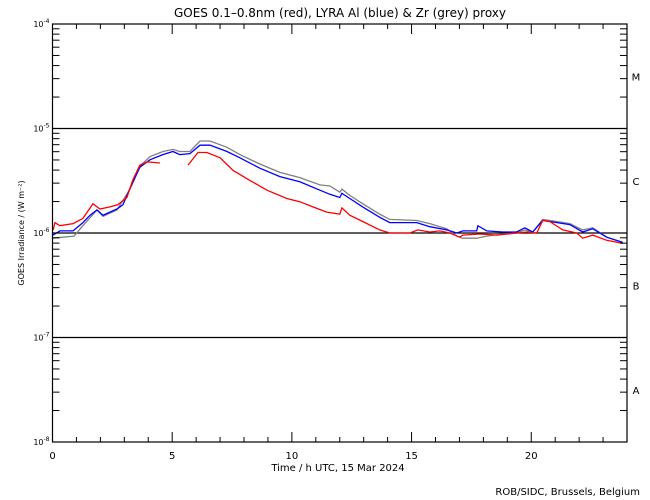 This screenshot has width=650, height=500. Describe the element at coordinates (292, 456) in the screenshot. I see `x-tick-label: 10` at that location.